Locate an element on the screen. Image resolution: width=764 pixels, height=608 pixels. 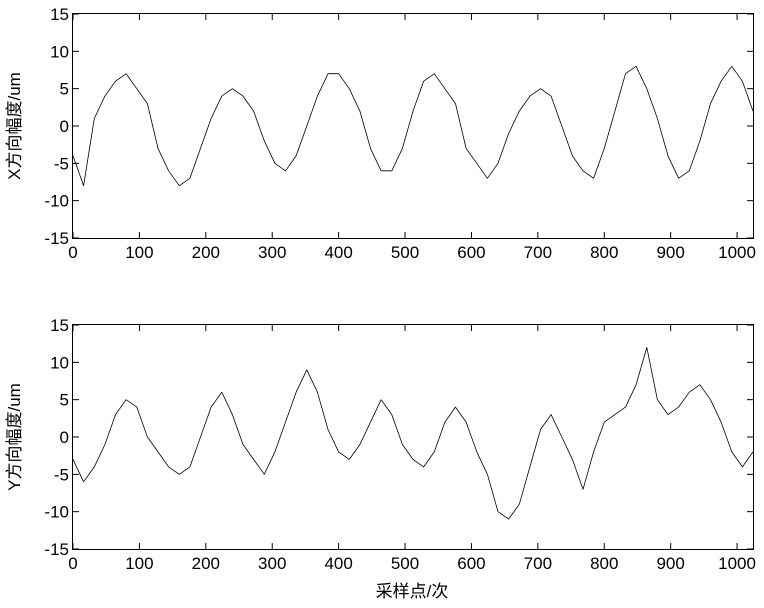
x-axis-label: 采样点/次 is located at coordinates (412, 591).